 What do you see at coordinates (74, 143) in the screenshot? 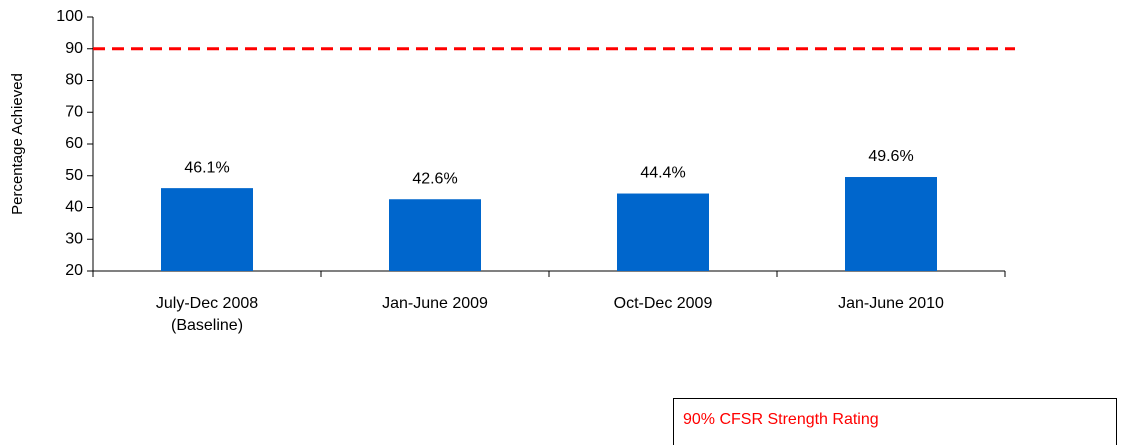
I see `y-tick-label: 60` at bounding box center [74, 143].